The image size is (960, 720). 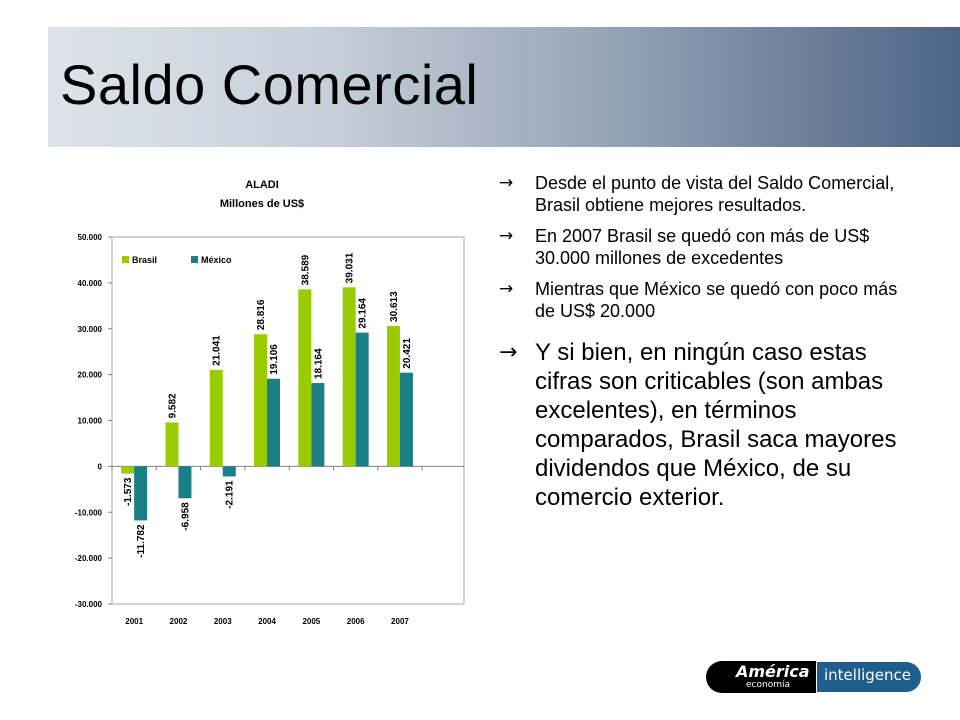 I want to click on x-tick-label: 2005, so click(x=311, y=621).